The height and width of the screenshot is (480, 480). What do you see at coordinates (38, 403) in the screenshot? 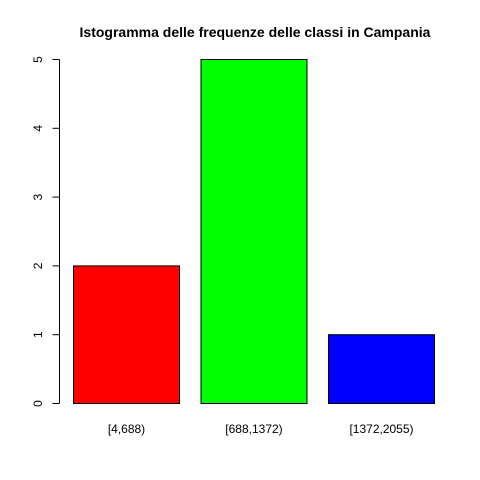
I see `y-tick-label: 0` at bounding box center [38, 403].